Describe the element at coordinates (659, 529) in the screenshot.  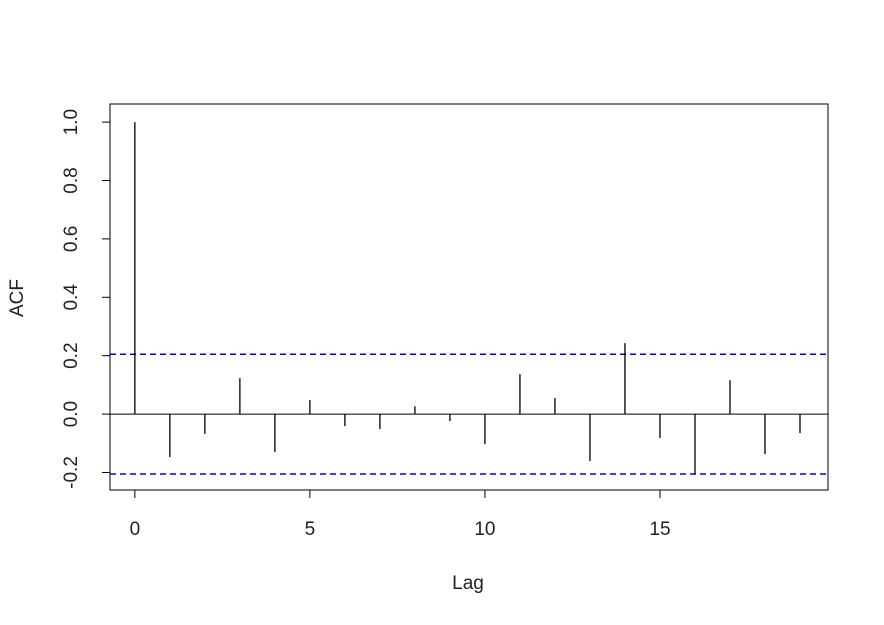
I see `x-tick-label: 15` at that location.